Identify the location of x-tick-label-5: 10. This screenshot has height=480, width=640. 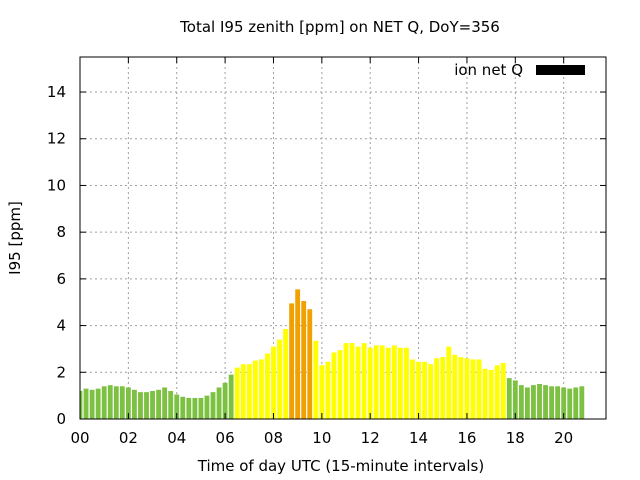
(321, 438).